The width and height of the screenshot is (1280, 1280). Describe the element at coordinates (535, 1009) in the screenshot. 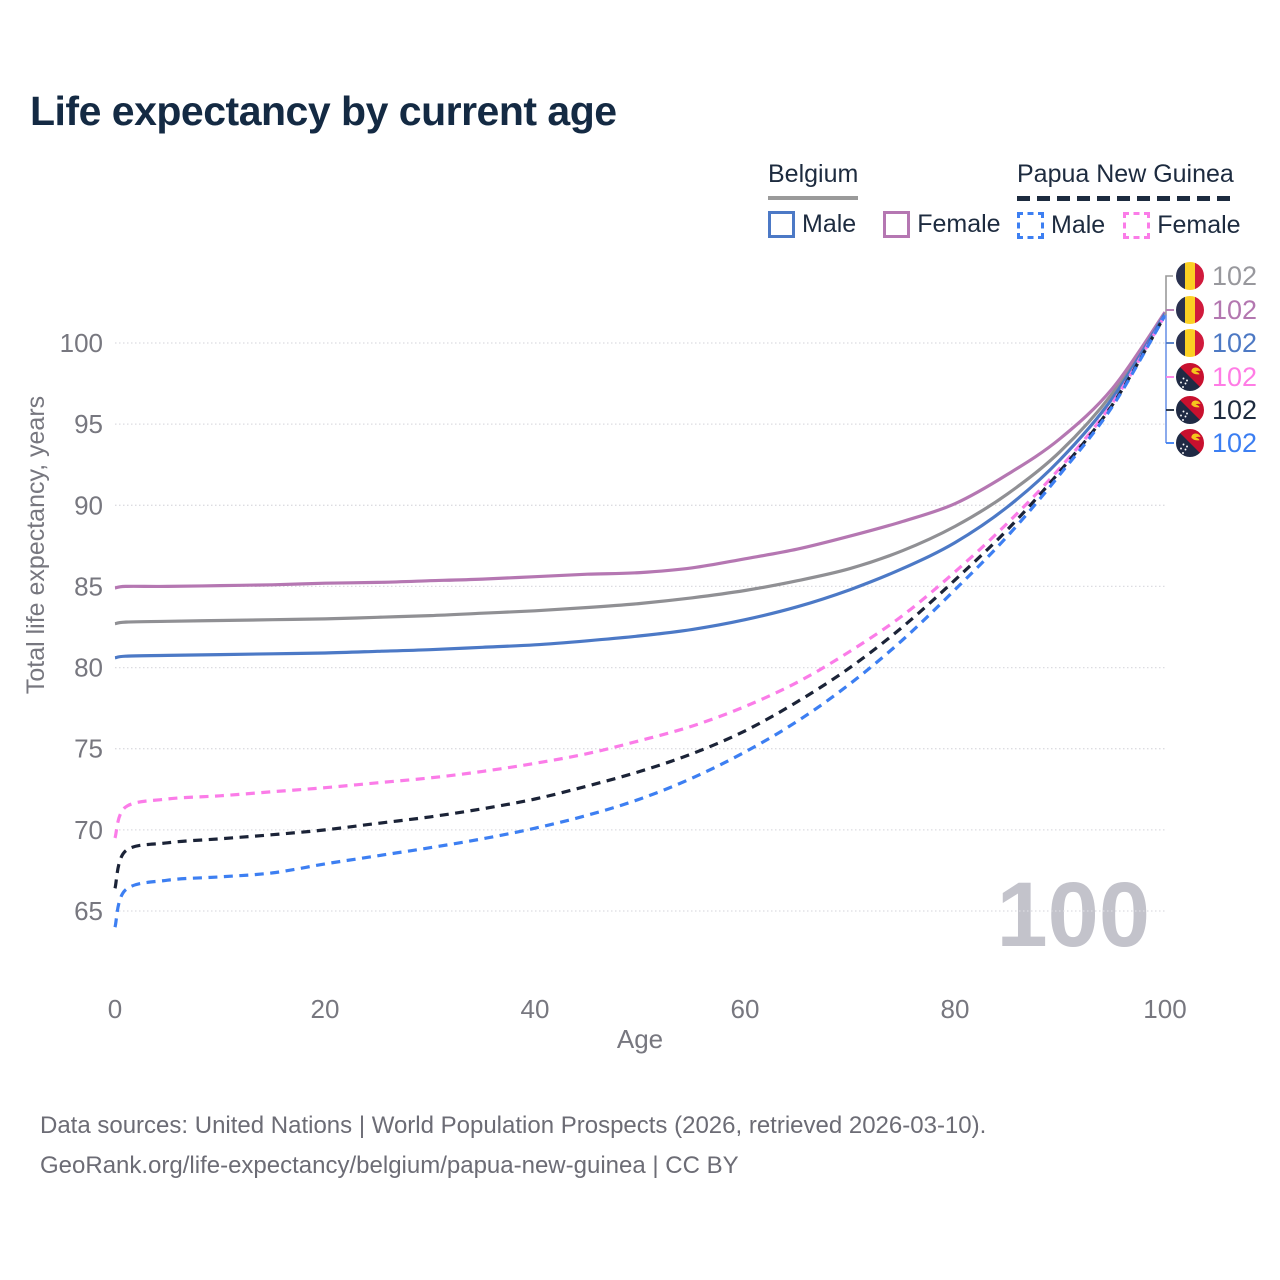

I see `x-tick-label: 40` at that location.